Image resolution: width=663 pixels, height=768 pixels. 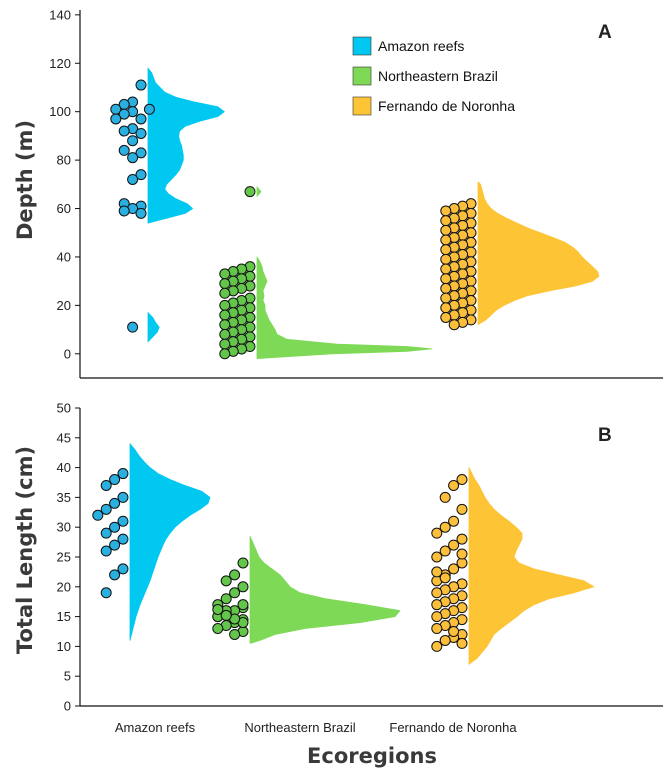 I want to click on panel-b-point-layer, so click(x=280, y=560).